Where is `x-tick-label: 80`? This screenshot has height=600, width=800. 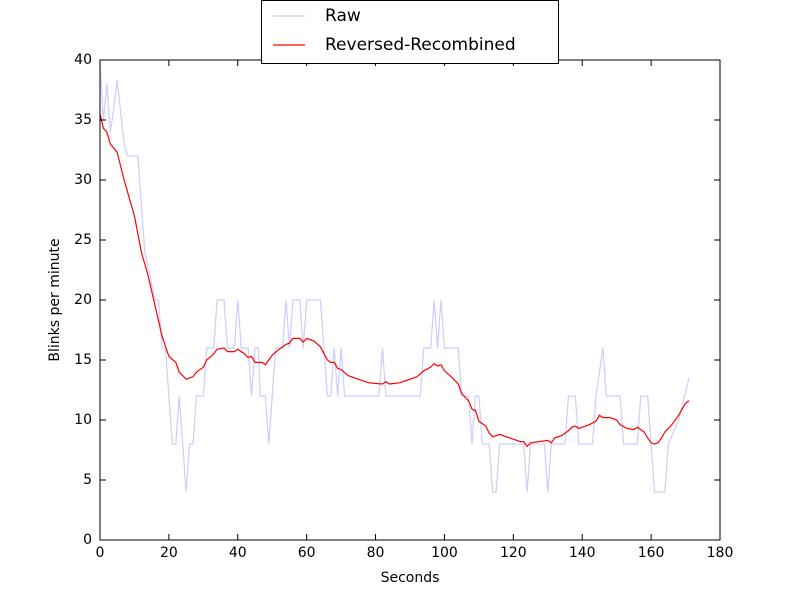
x-tick-label: 80 is located at coordinates (376, 553).